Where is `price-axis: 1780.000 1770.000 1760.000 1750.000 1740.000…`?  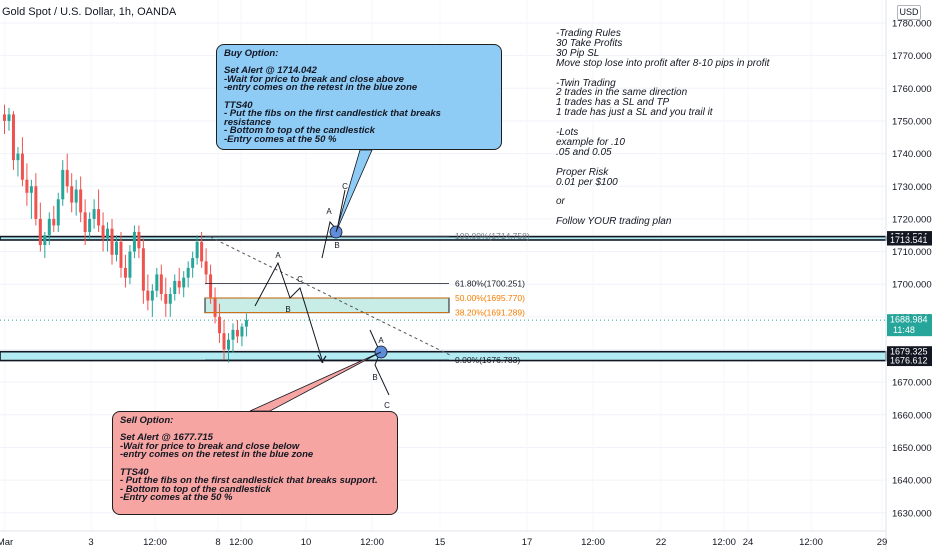
price-axis: 1780.000 1770.000 1760.000 1750.000 1740.000… is located at coordinates (908, 275).